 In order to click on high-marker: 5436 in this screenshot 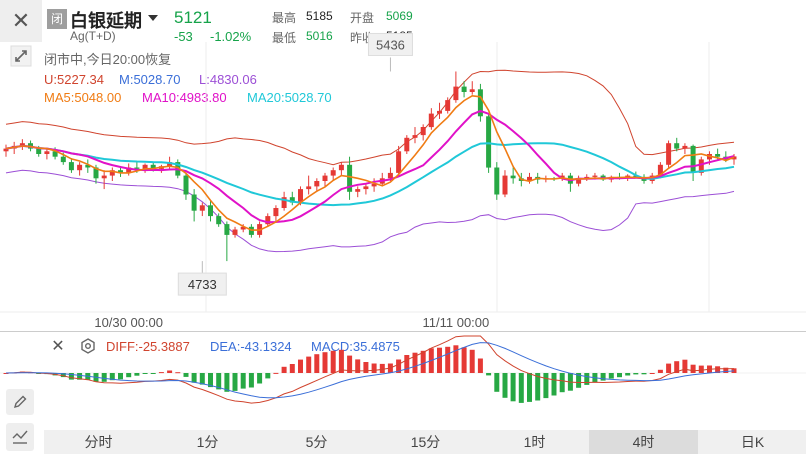, I will do `click(390, 52)`.